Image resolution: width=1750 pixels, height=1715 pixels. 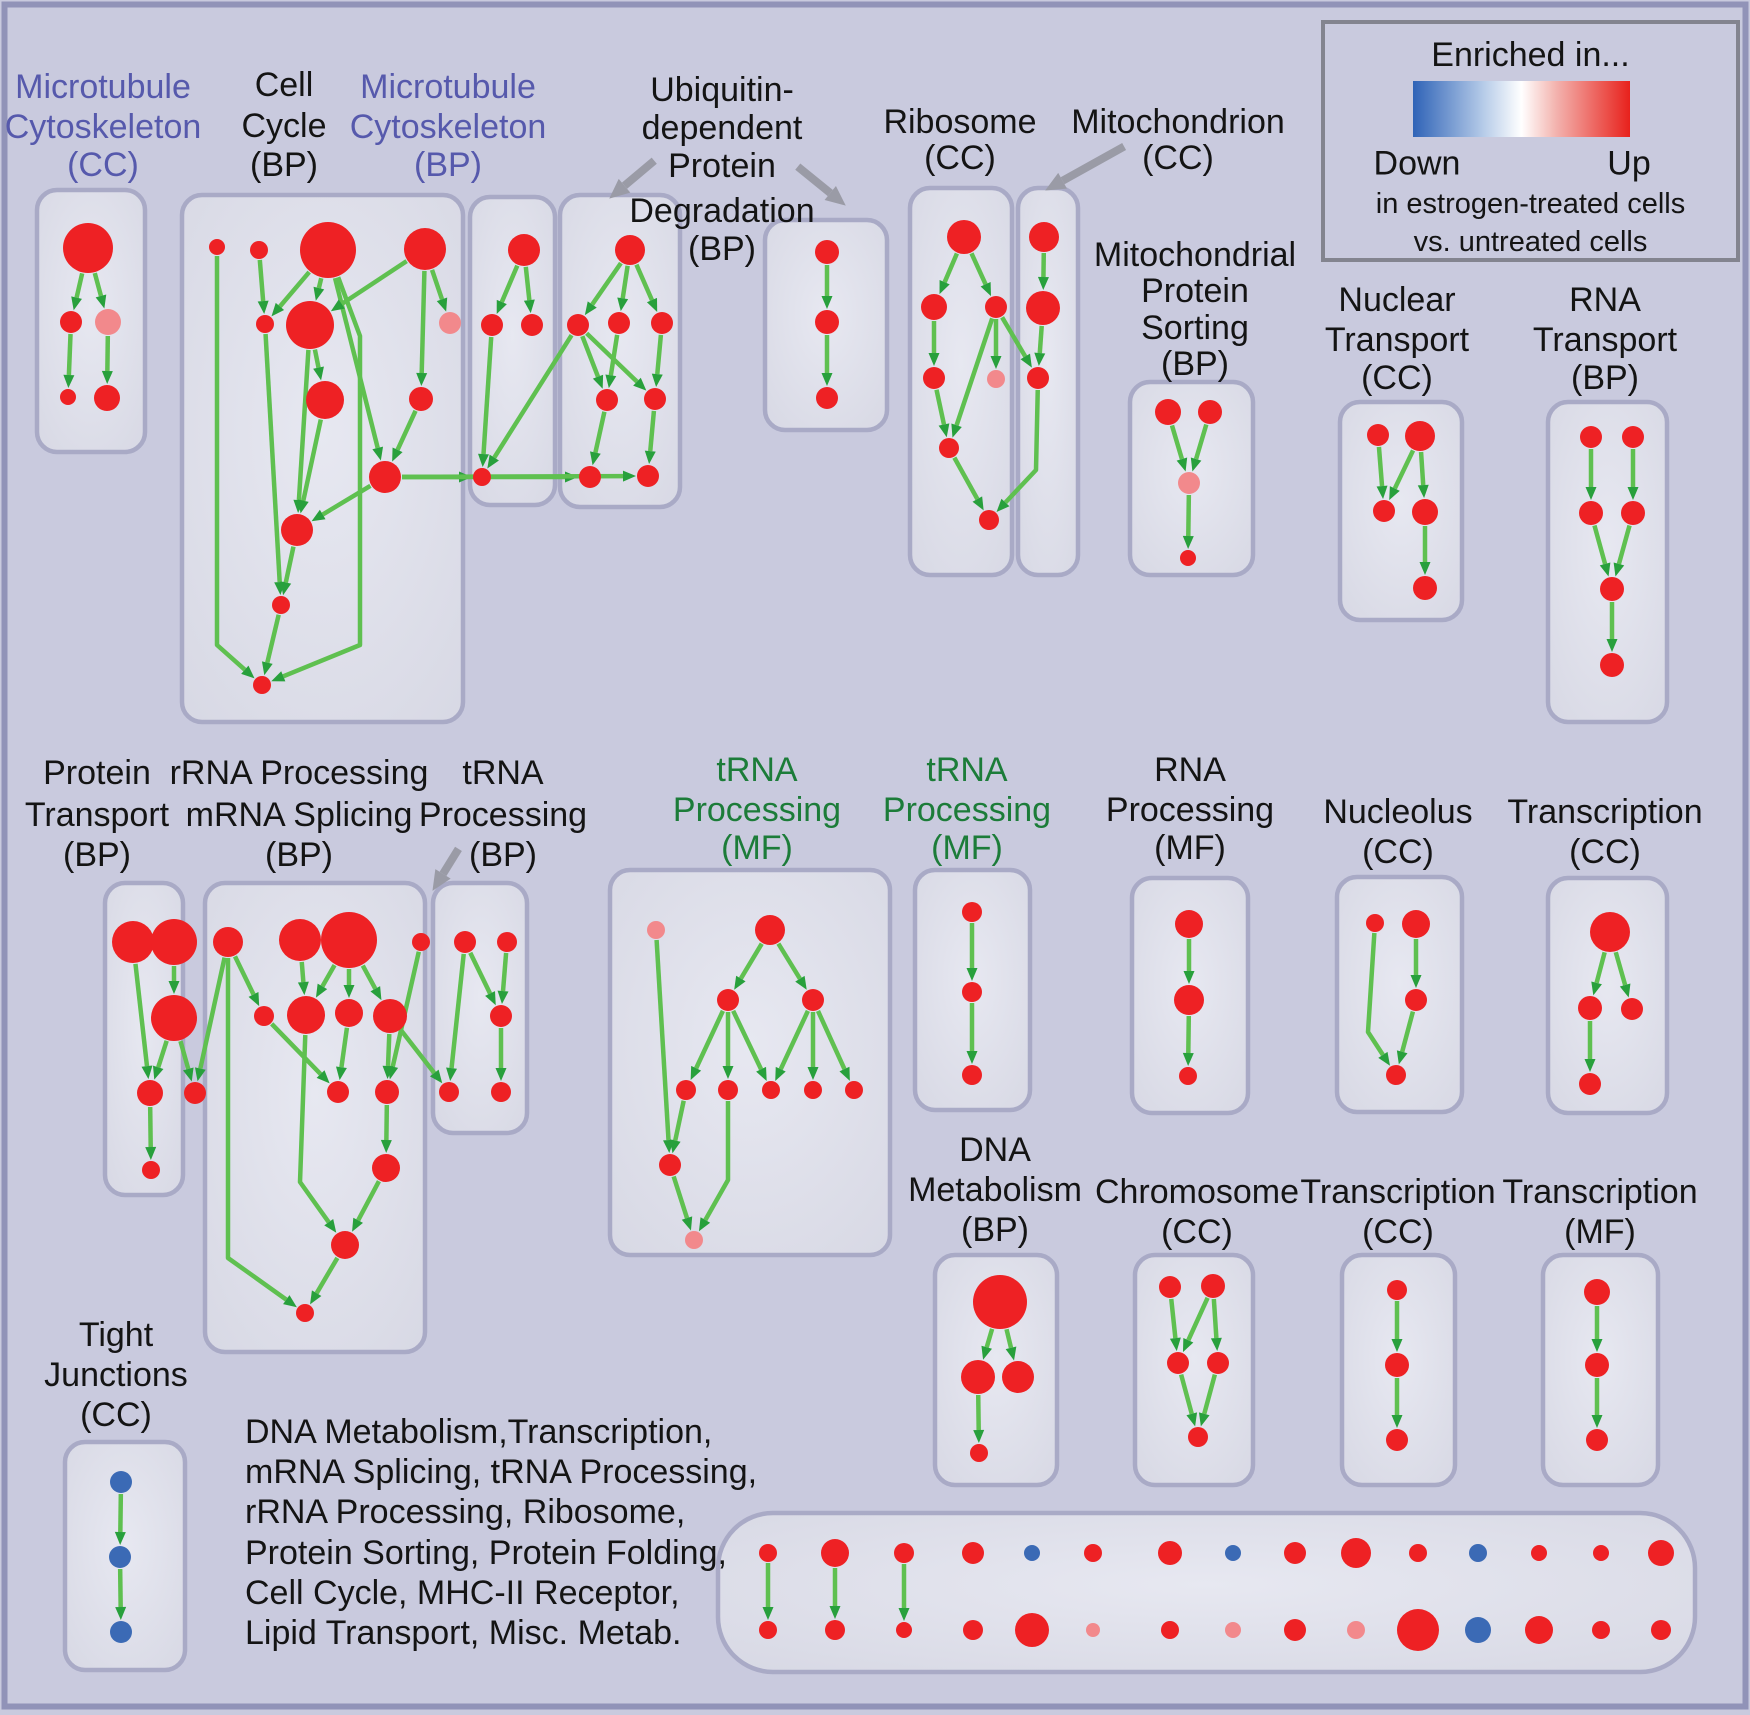 I want to click on edge-rrna-n4-lo2, so click(x=405, y=1009).